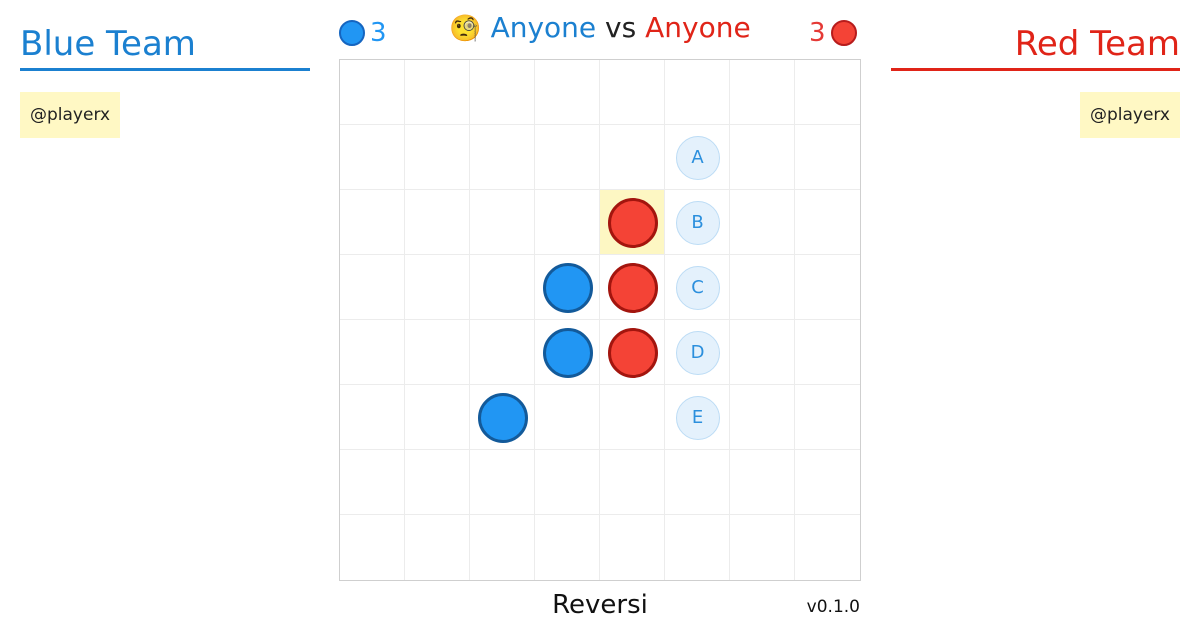  I want to click on red-team-title: Red Team, so click(1035, 46).